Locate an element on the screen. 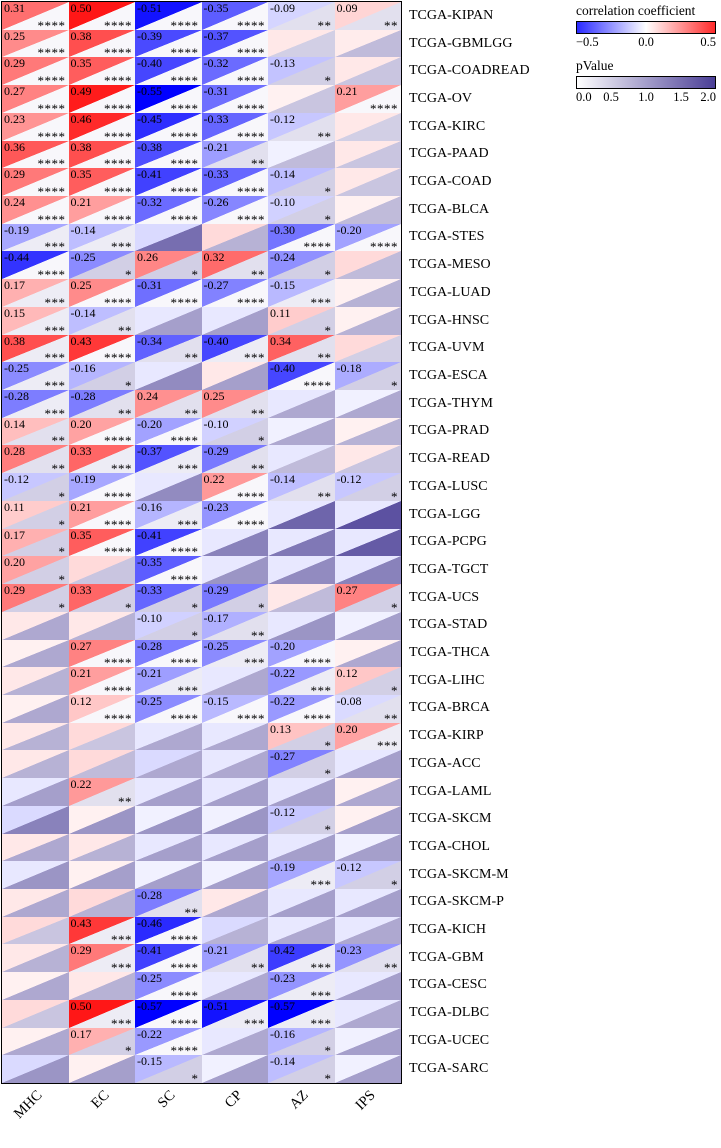 Image resolution: width=721 pixels, height=1148 pixels. heatmap-cell: -0.37 **** is located at coordinates (234, 45).